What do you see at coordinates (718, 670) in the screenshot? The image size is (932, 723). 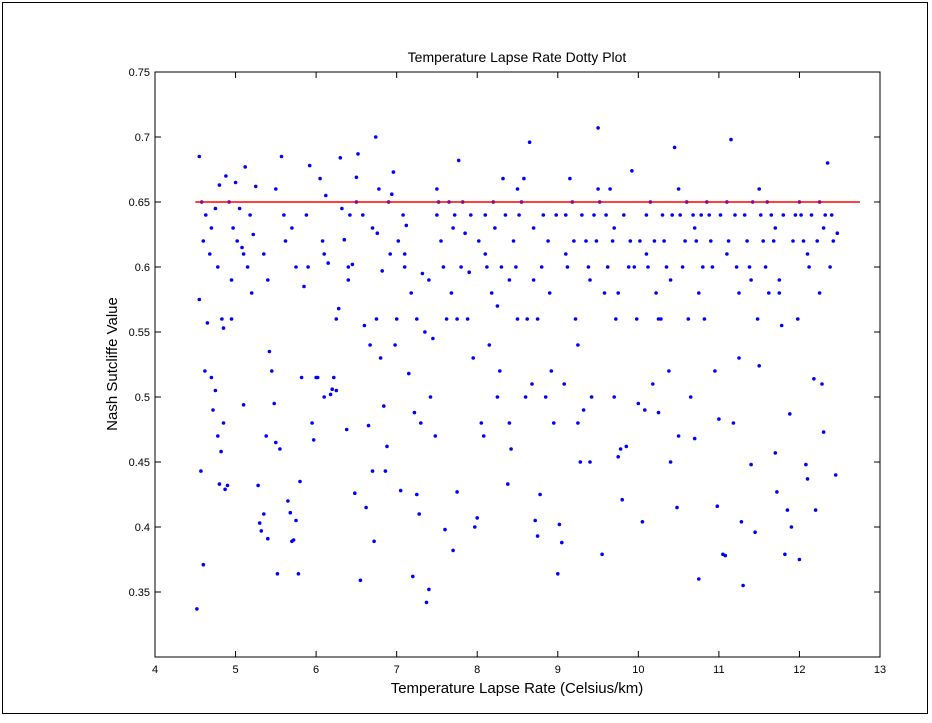 I see `x-tick-label: 11` at bounding box center [718, 670].